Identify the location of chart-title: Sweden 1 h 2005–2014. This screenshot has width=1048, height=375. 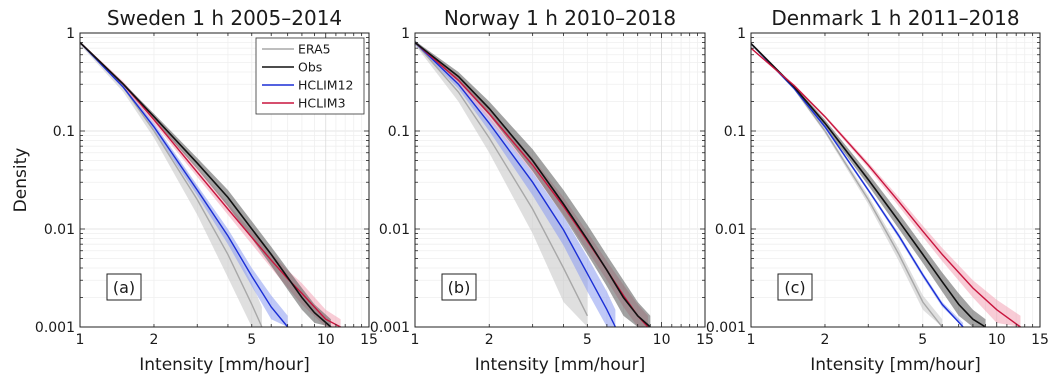
(224, 18).